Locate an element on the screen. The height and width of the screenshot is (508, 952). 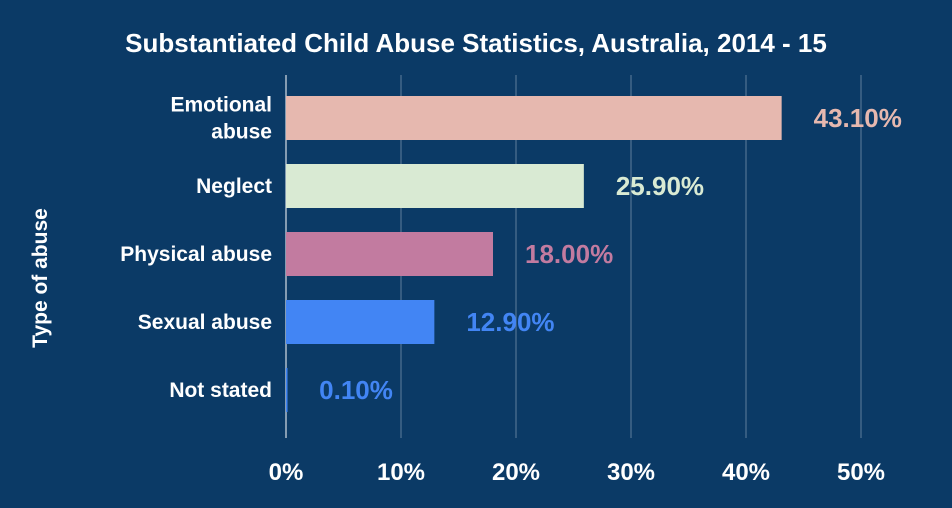
category-label: Neglect is located at coordinates (234, 186).